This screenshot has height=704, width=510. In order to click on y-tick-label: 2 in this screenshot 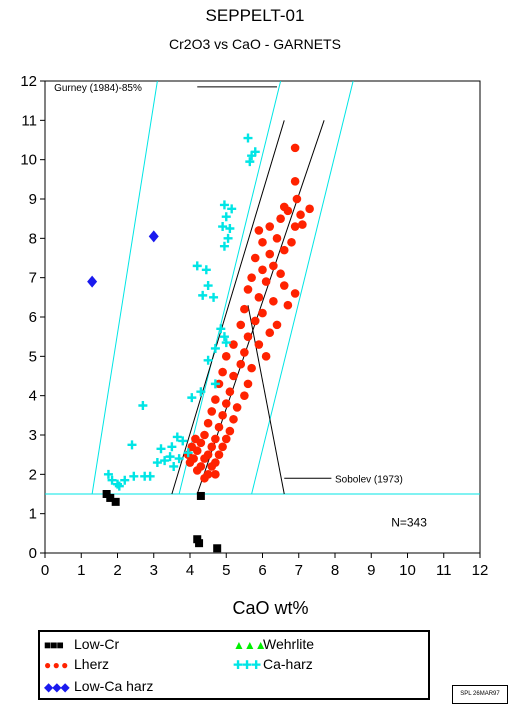, I will do `click(33, 474)`.